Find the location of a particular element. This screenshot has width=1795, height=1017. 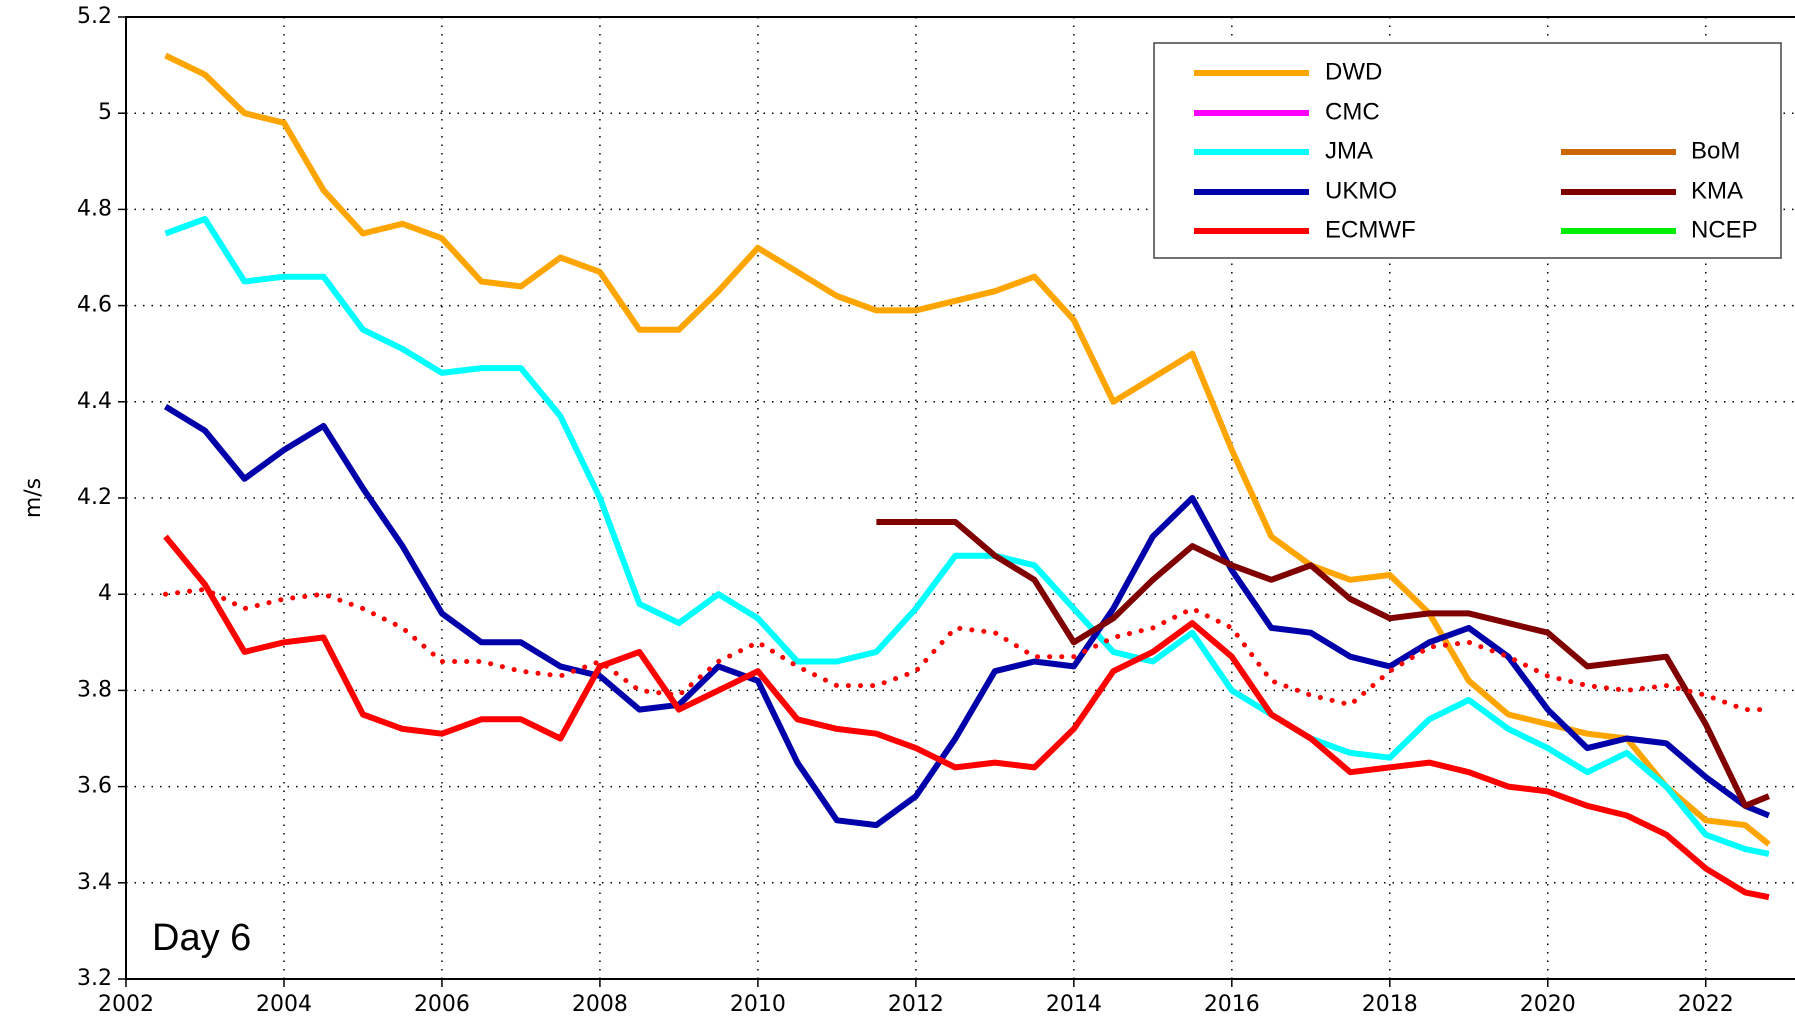

y-tick-label: 3.8 is located at coordinates (94, 689).